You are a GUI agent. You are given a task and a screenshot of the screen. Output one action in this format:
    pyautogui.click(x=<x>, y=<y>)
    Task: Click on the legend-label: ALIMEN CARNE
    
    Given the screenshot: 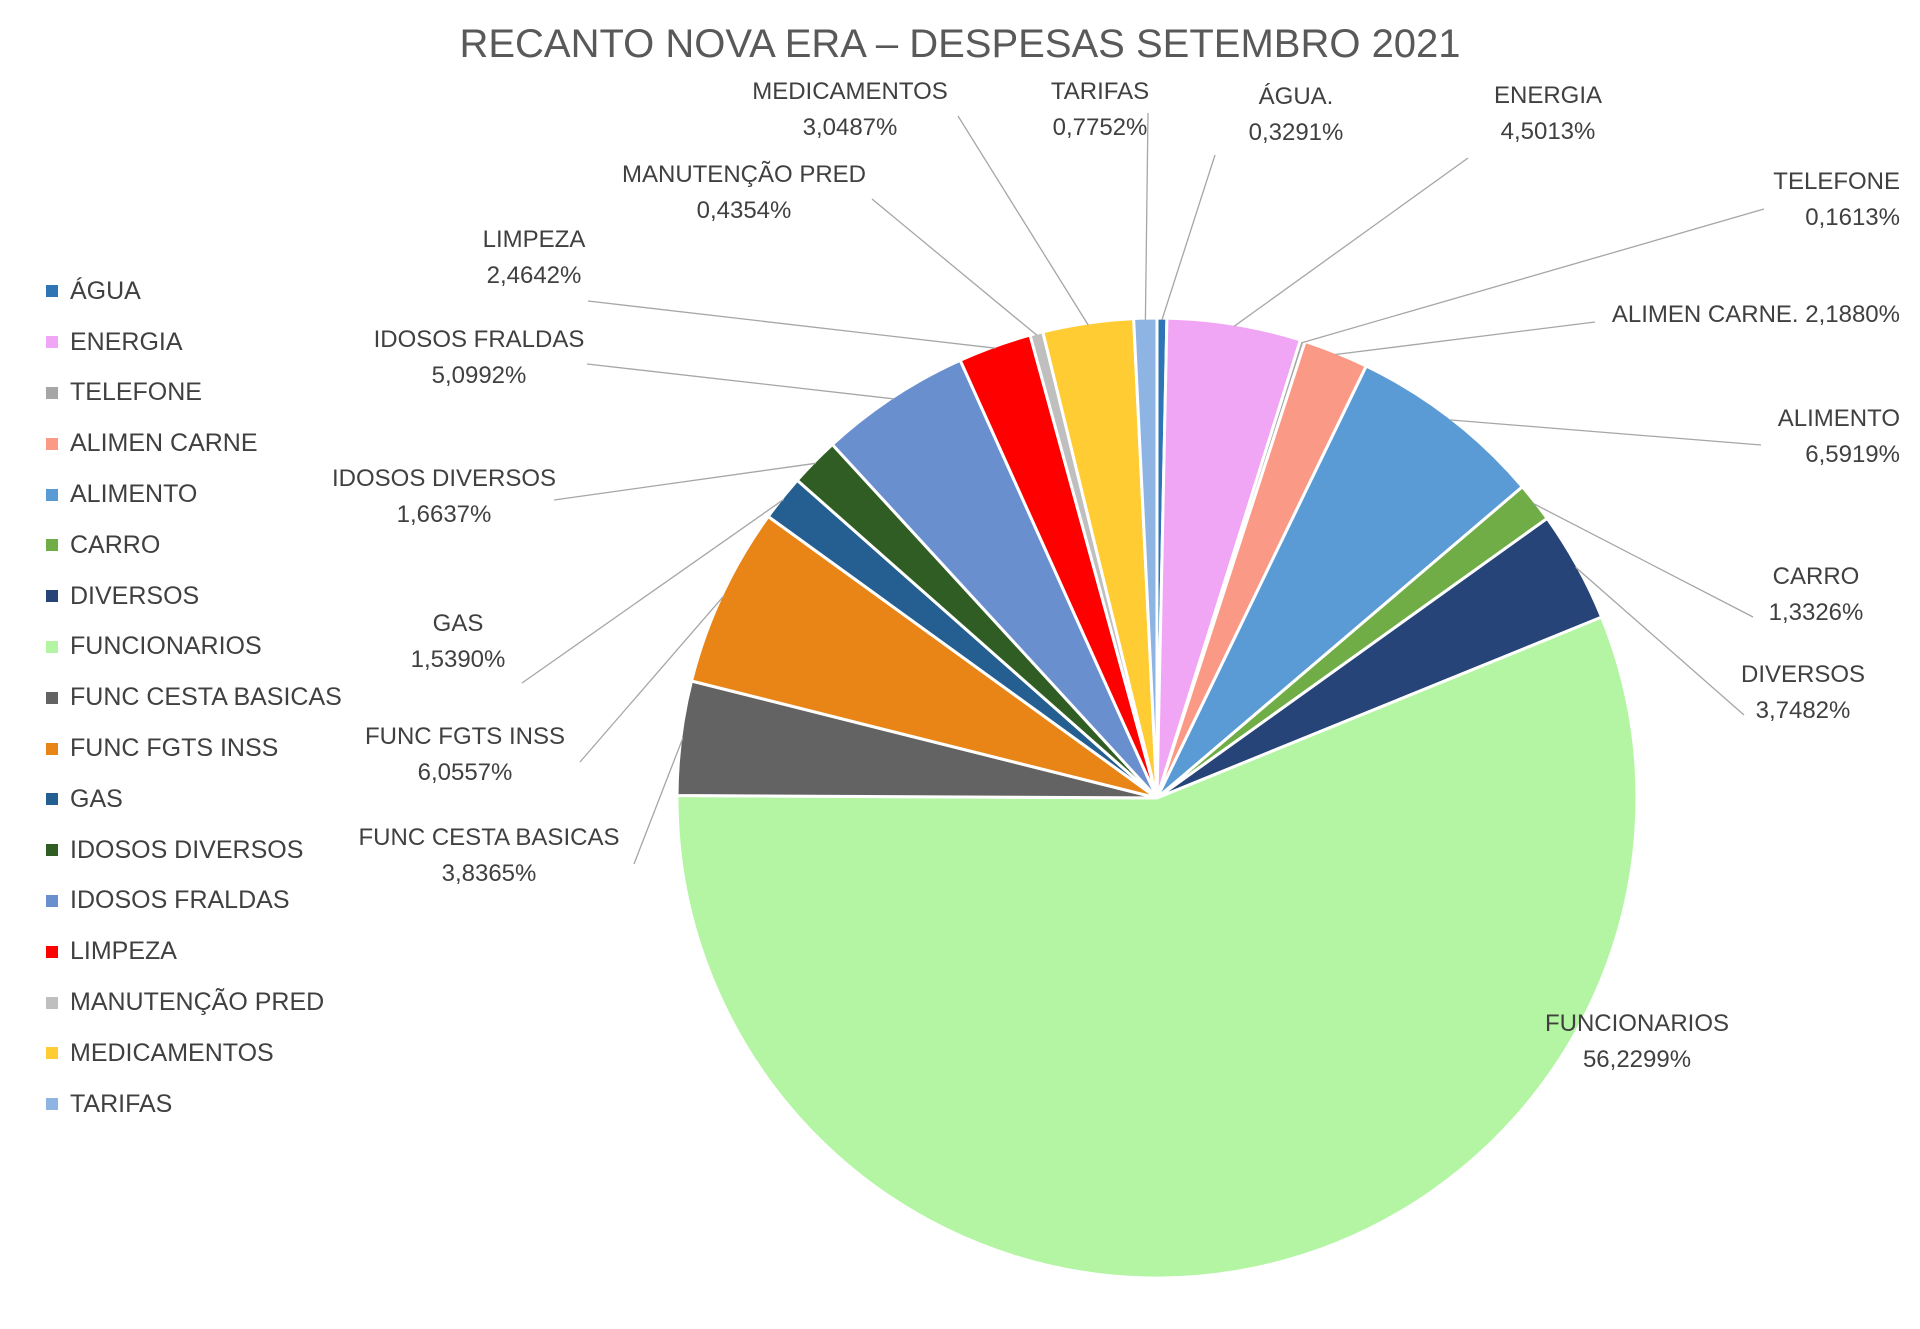 What is the action you would take?
    pyautogui.click(x=164, y=443)
    